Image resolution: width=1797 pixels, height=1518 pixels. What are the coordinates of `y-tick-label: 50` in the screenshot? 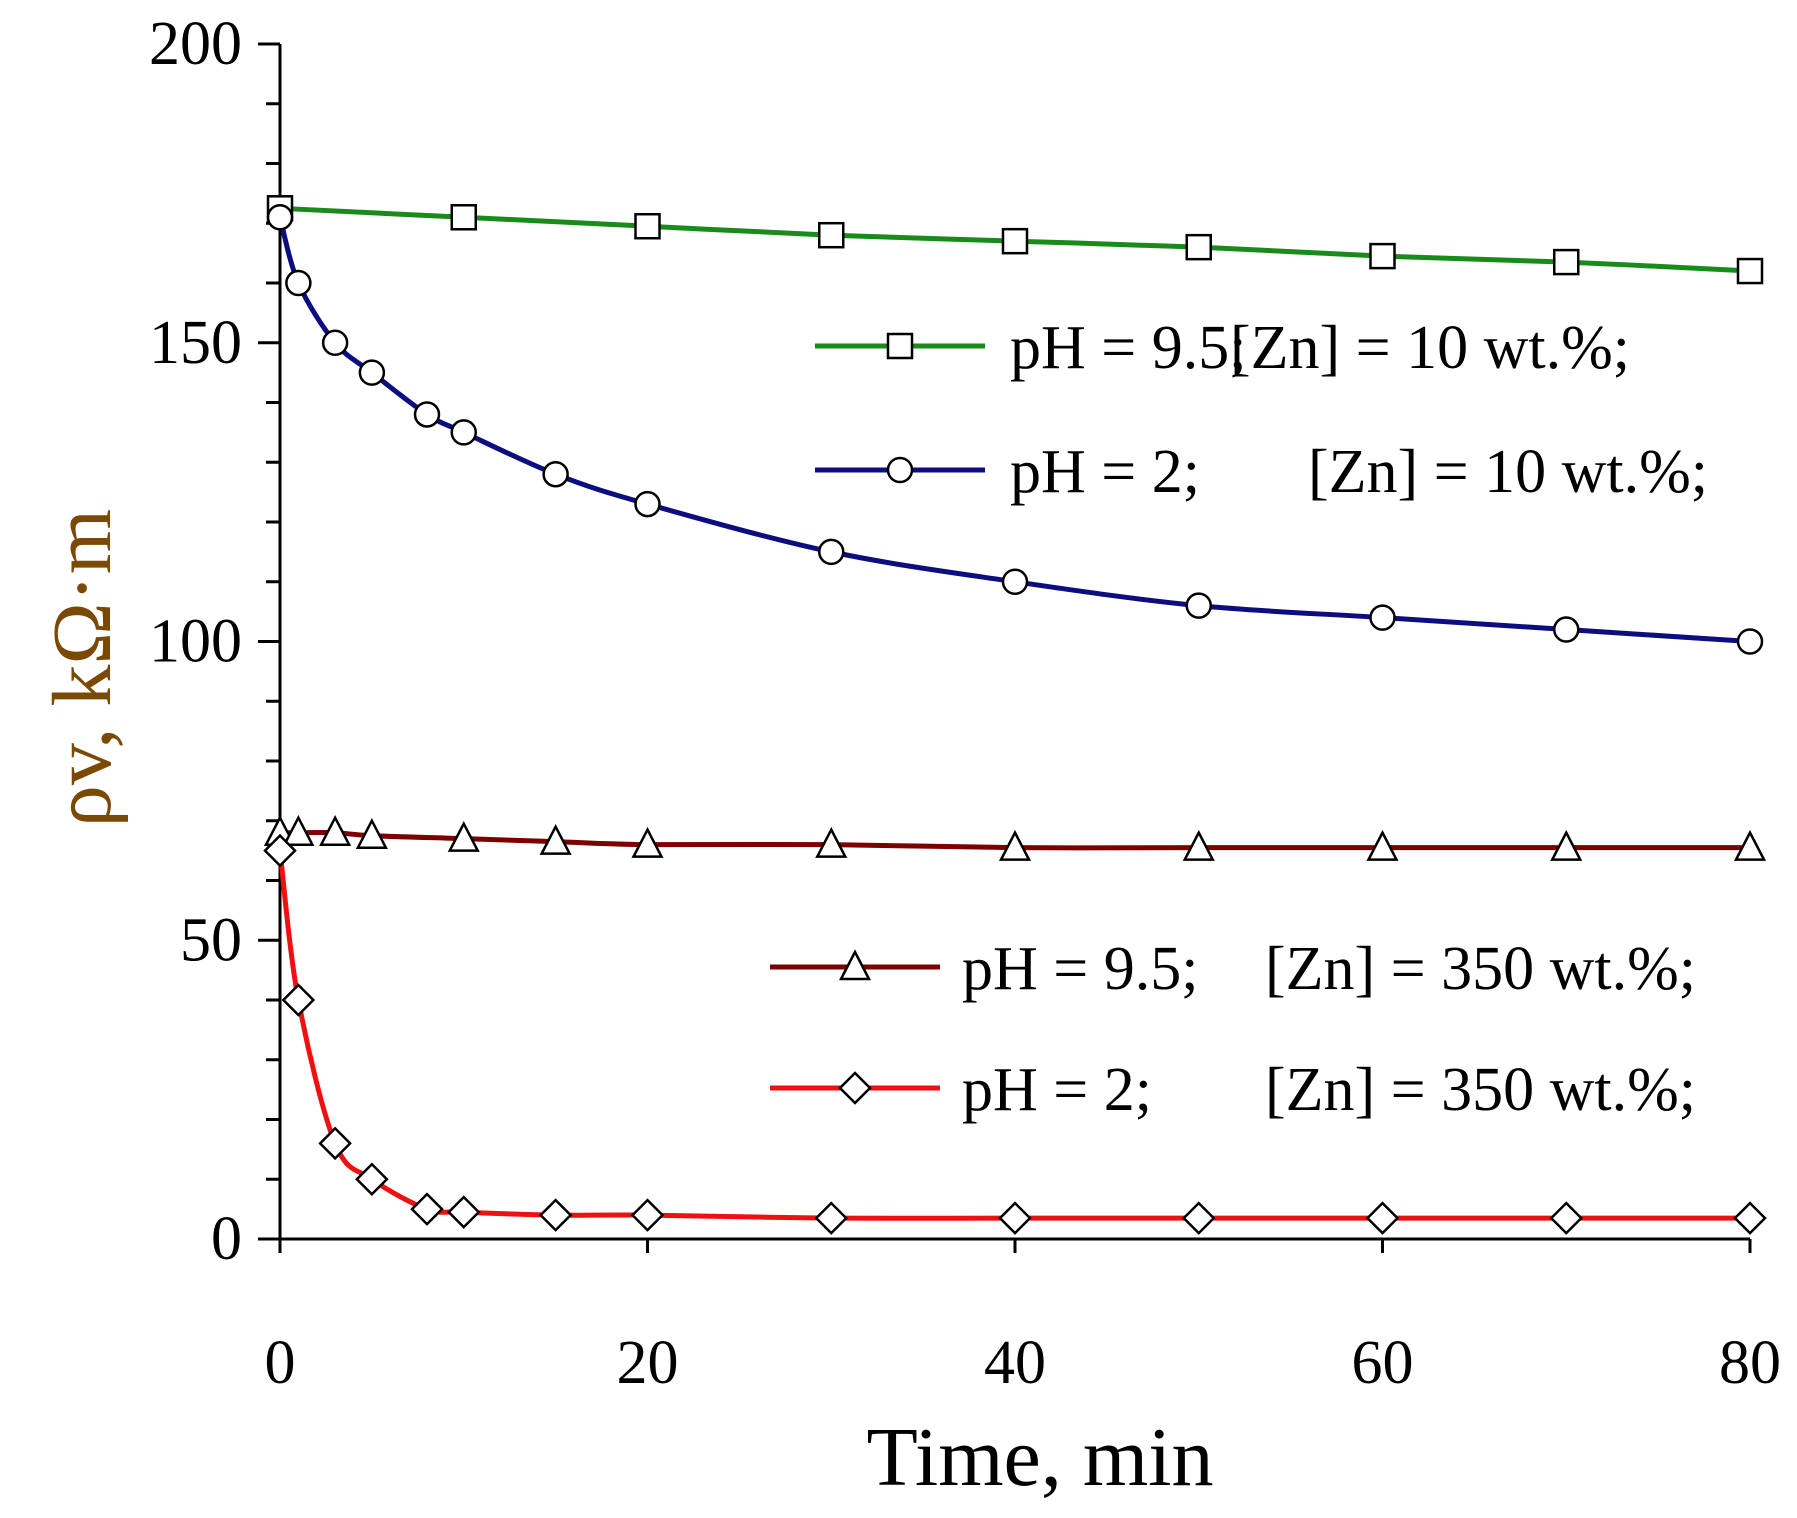 It's located at (211, 940).